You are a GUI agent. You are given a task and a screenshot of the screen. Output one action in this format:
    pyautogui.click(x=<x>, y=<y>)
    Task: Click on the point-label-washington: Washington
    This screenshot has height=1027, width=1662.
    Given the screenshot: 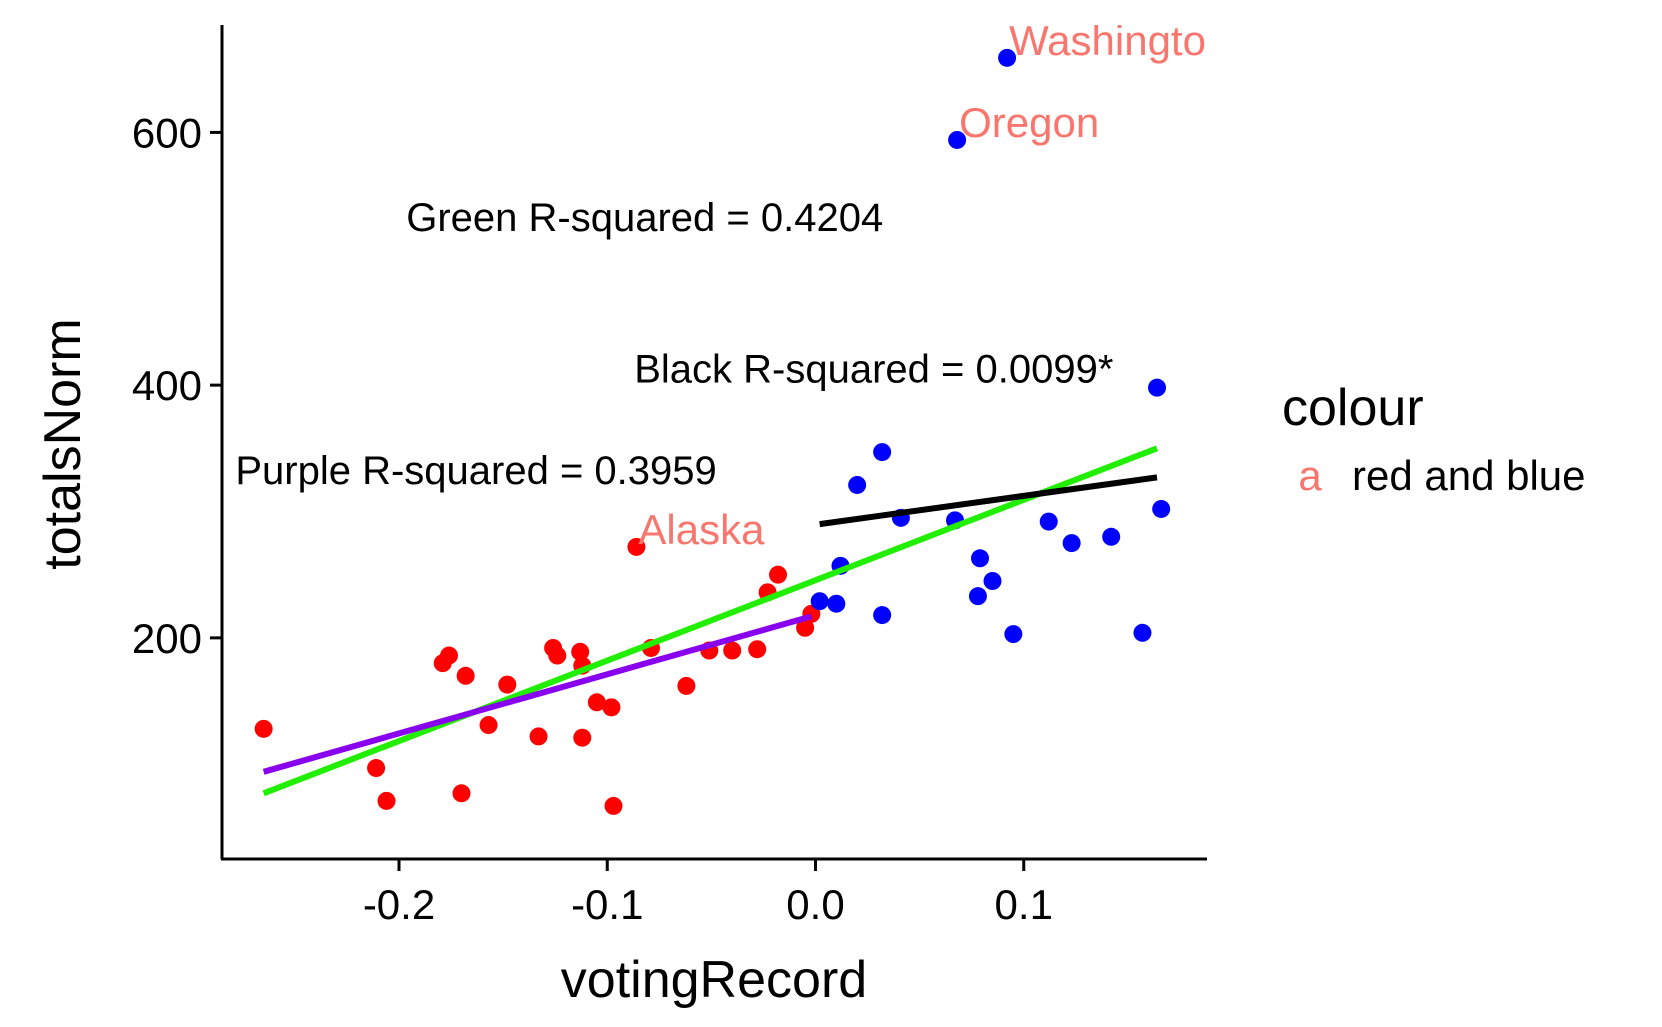 What is the action you would take?
    pyautogui.click(x=1119, y=40)
    